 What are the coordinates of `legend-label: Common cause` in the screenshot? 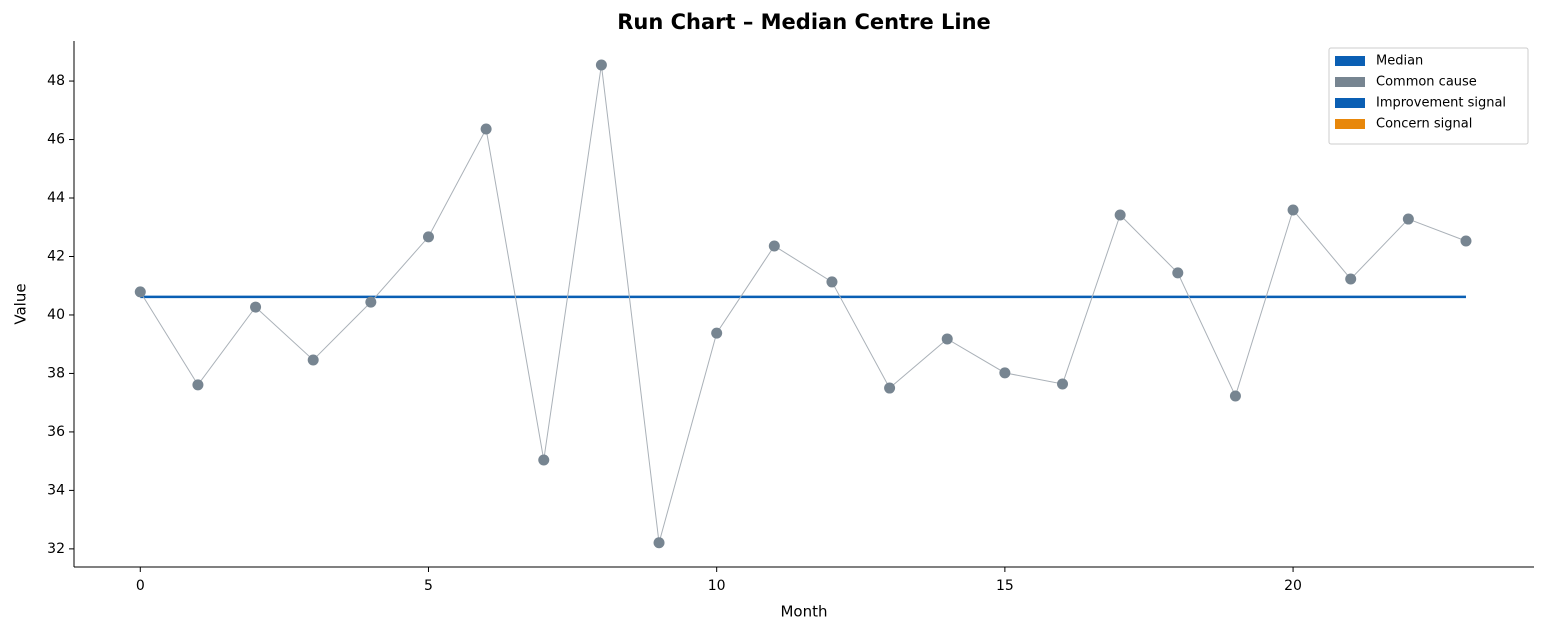 It's located at (1426, 82).